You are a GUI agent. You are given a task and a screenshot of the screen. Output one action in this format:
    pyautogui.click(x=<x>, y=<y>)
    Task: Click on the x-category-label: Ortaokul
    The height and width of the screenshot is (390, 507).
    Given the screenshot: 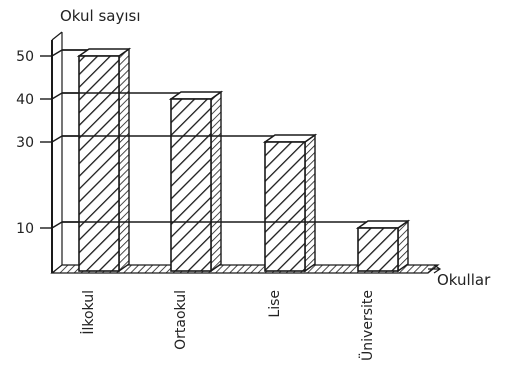 What is the action you would take?
    pyautogui.click(x=181, y=320)
    